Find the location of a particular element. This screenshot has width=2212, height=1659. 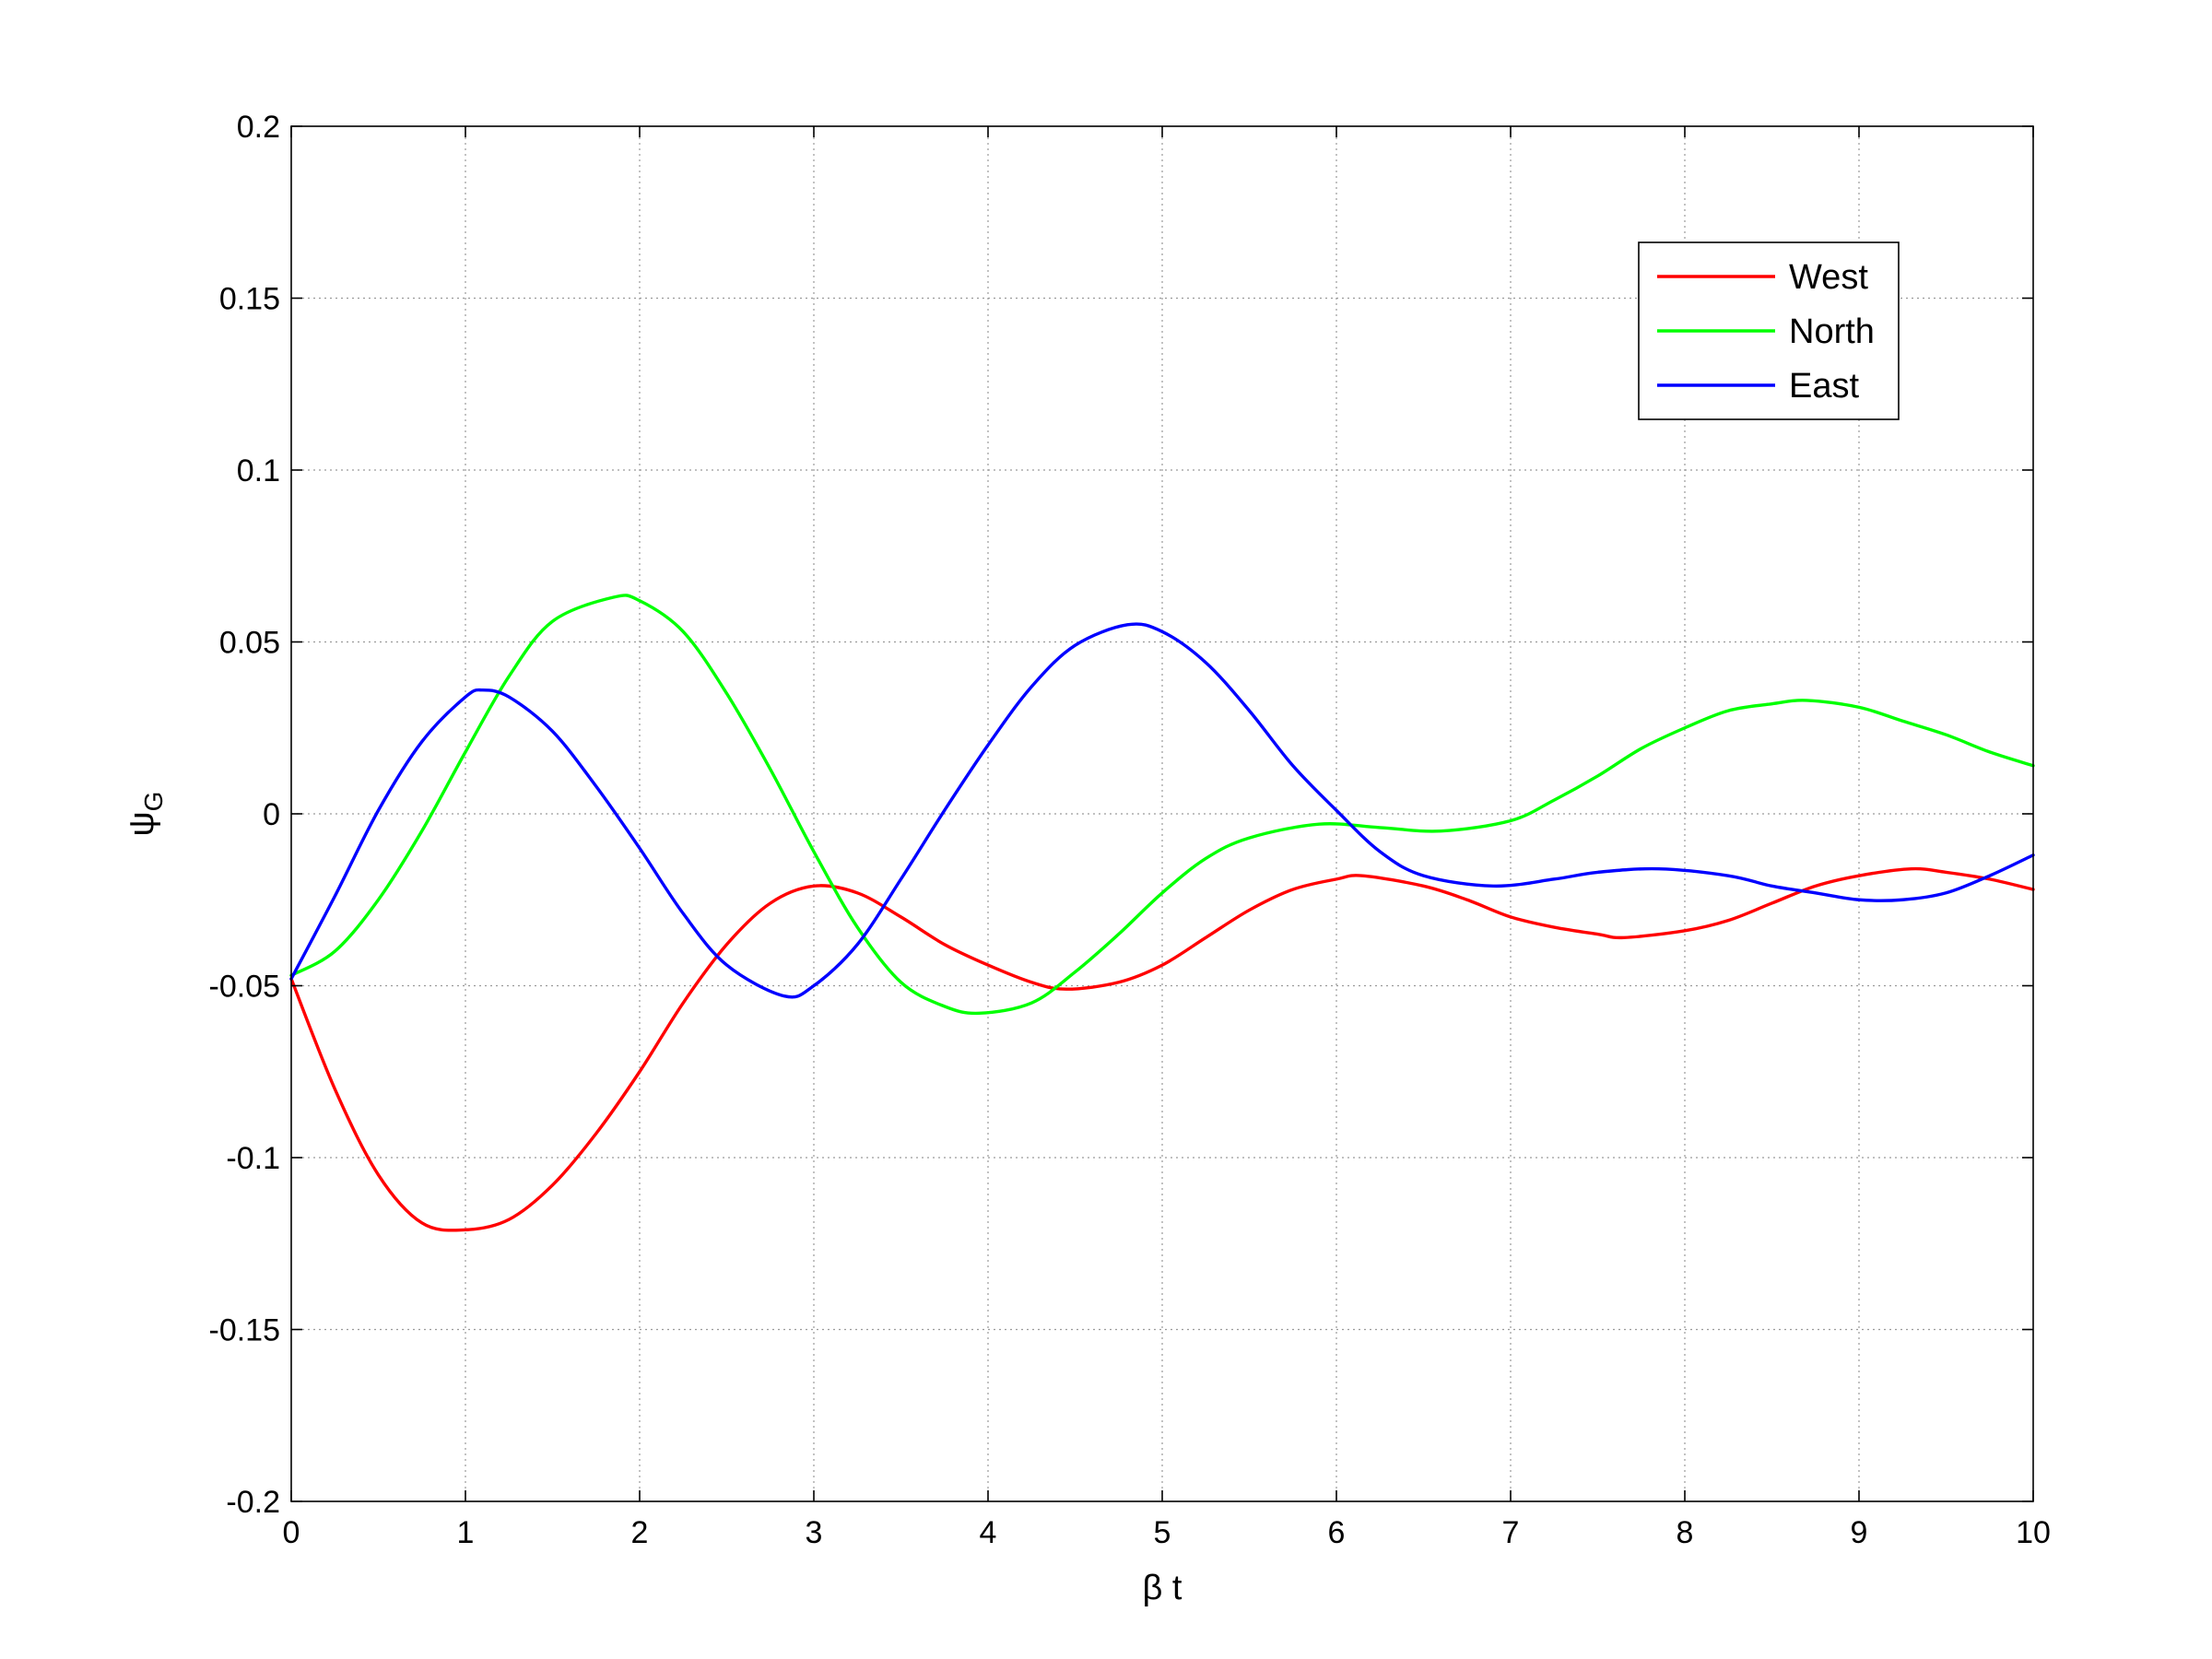

legend-label-west: West is located at coordinates (1828, 277).